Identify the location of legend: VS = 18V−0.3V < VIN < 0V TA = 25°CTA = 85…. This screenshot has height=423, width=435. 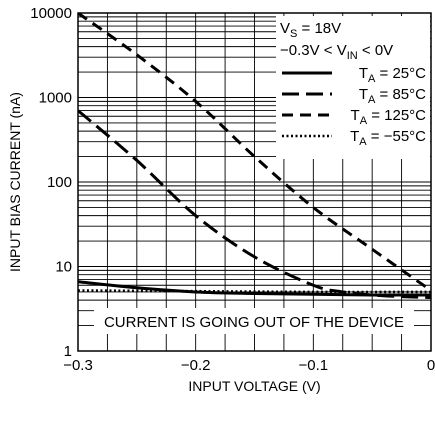
(353, 87).